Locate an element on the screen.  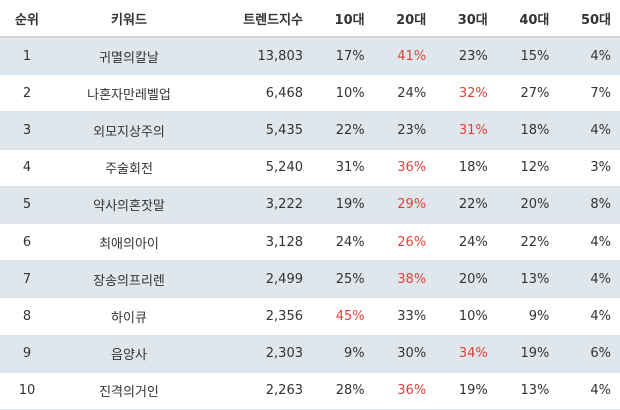
table-row: 3 외모지상주의 5,435 22% 23% 31% 18% 4% is located at coordinates (310, 130).